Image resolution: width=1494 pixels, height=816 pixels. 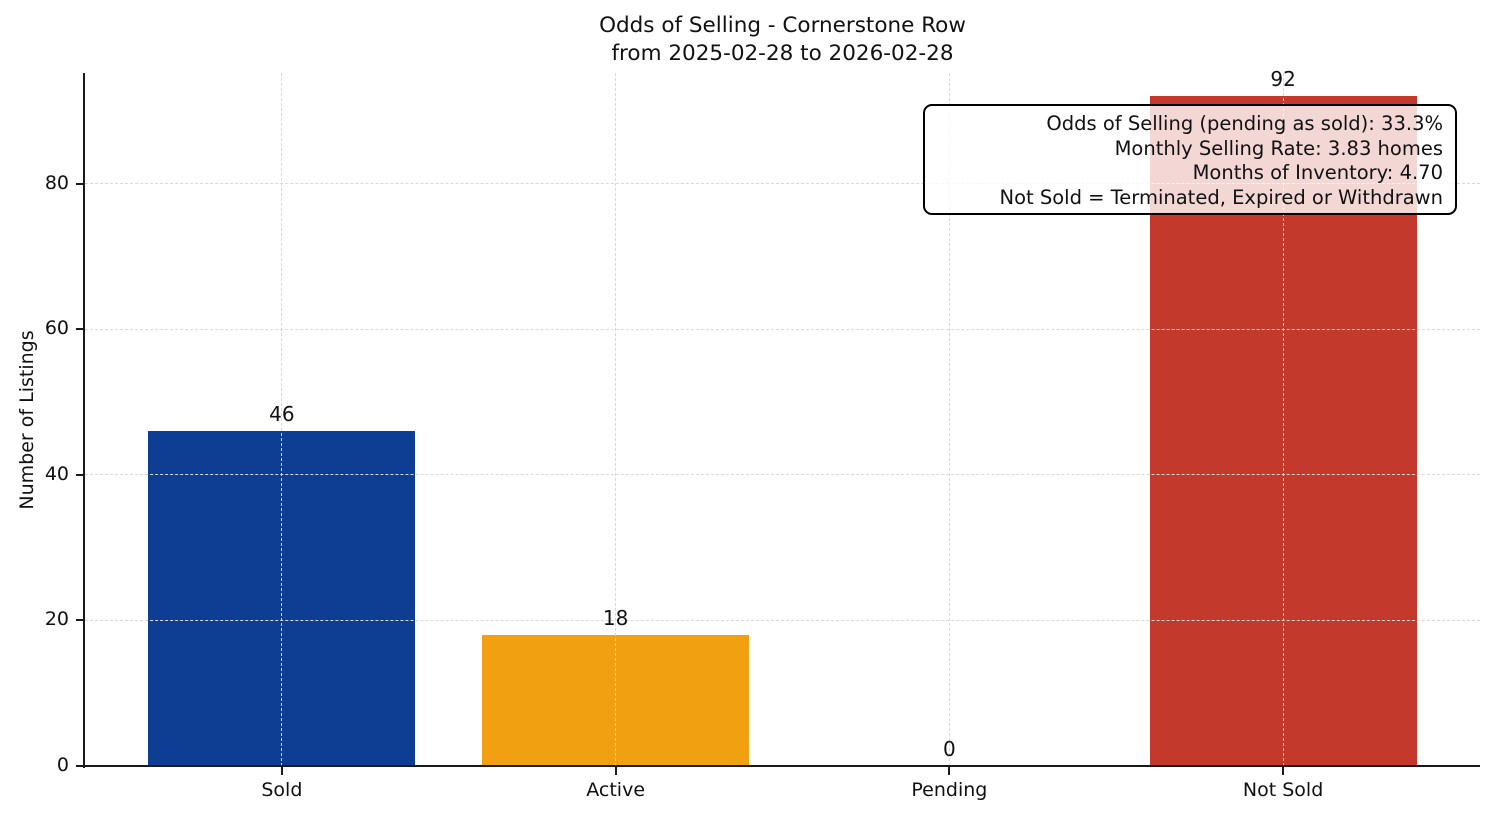 I want to click on bar-value-label-sold: 46, so click(x=282, y=414).